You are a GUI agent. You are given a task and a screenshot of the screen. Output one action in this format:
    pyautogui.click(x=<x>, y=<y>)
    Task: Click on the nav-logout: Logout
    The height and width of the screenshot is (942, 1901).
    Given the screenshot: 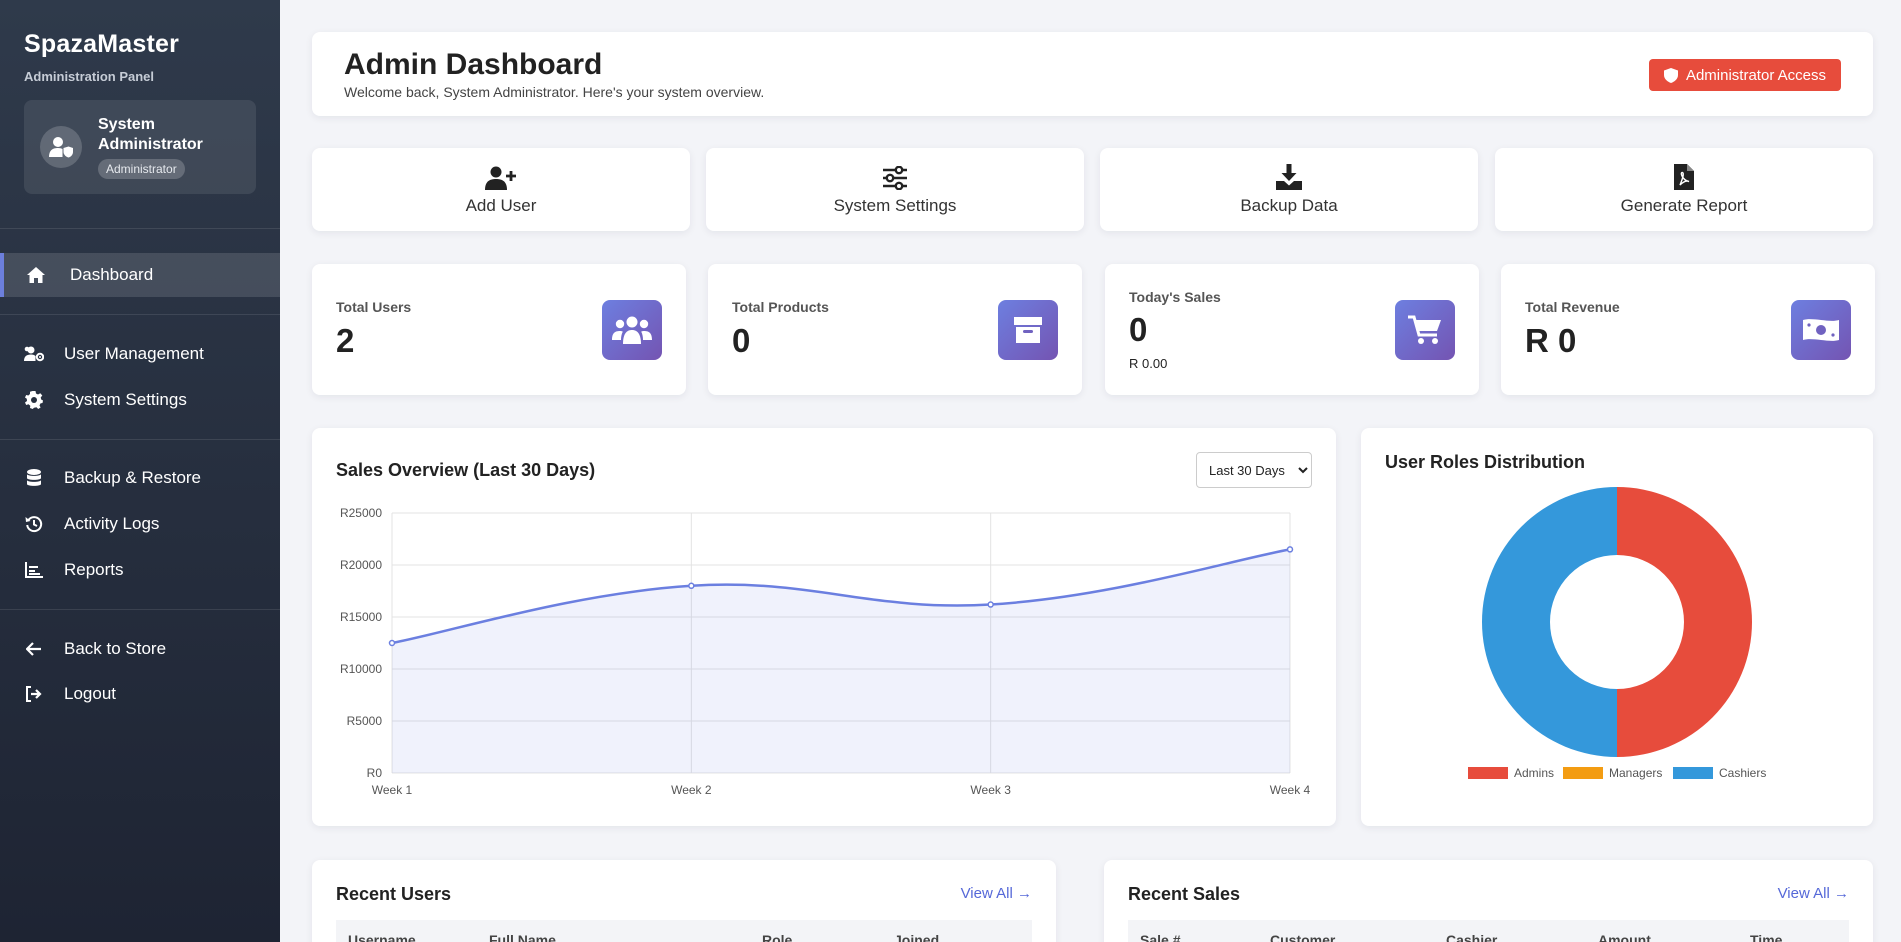 What is the action you would take?
    pyautogui.click(x=140, y=694)
    